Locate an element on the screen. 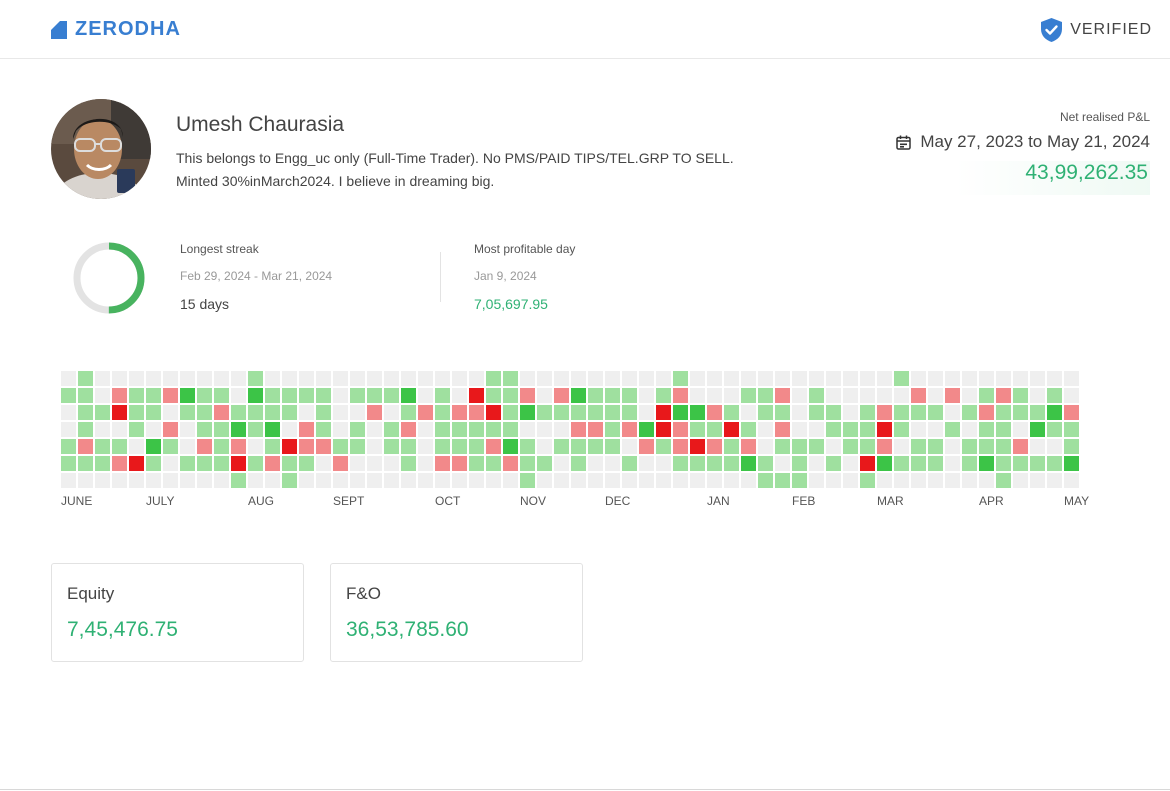 The width and height of the screenshot is (1170, 791). verified-shield-icon is located at coordinates (1052, 30).